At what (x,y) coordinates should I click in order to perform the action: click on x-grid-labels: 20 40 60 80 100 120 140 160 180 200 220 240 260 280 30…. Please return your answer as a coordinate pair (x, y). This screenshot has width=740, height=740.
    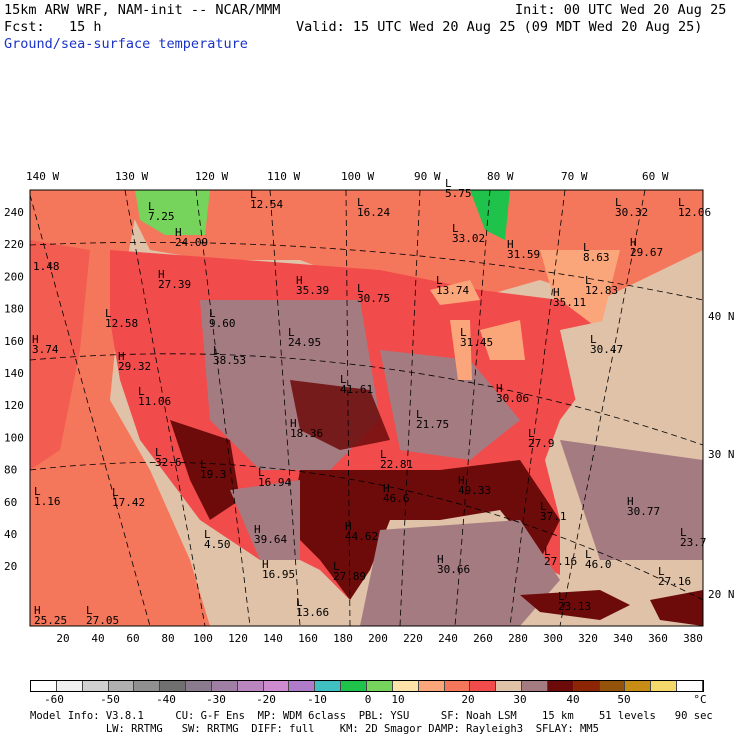
    Looking at the image, I should click on (379, 638).